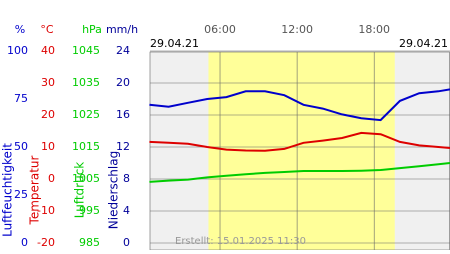  What do you see at coordinates (92, 29) in the screenshot?
I see `axis-unit: hPa` at bounding box center [92, 29].